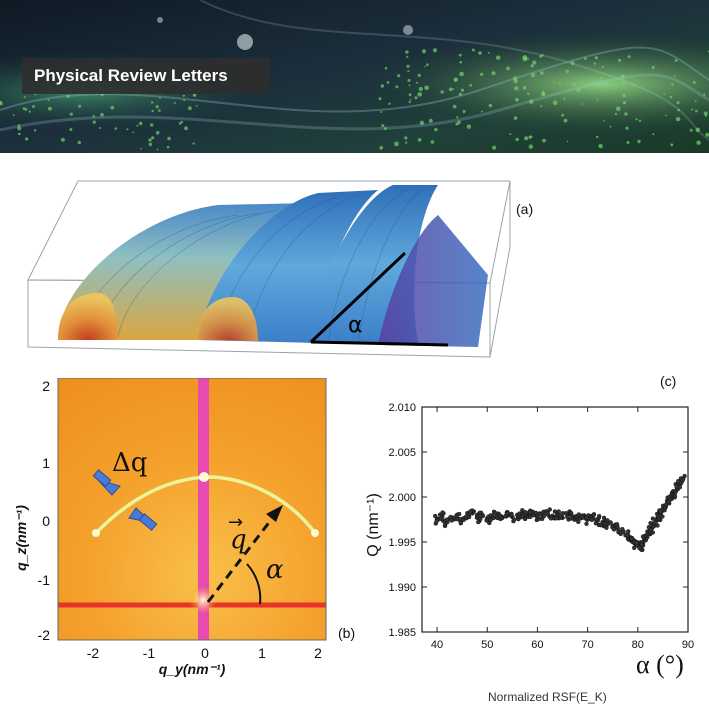 The image size is (709, 709). I want to click on panel-b-ylabel: q_z(nm⁻¹), so click(21, 538).